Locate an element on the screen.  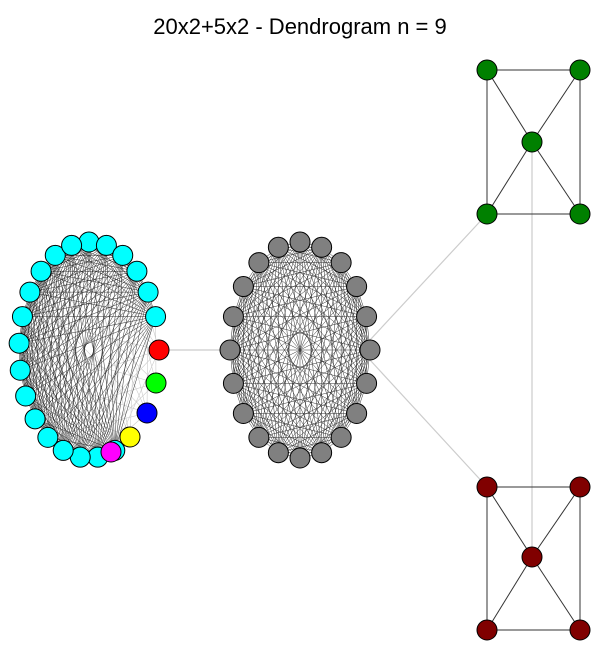
chart-title: 20x2+5x2 - Dendrogram n = 9 is located at coordinates (300, 26).